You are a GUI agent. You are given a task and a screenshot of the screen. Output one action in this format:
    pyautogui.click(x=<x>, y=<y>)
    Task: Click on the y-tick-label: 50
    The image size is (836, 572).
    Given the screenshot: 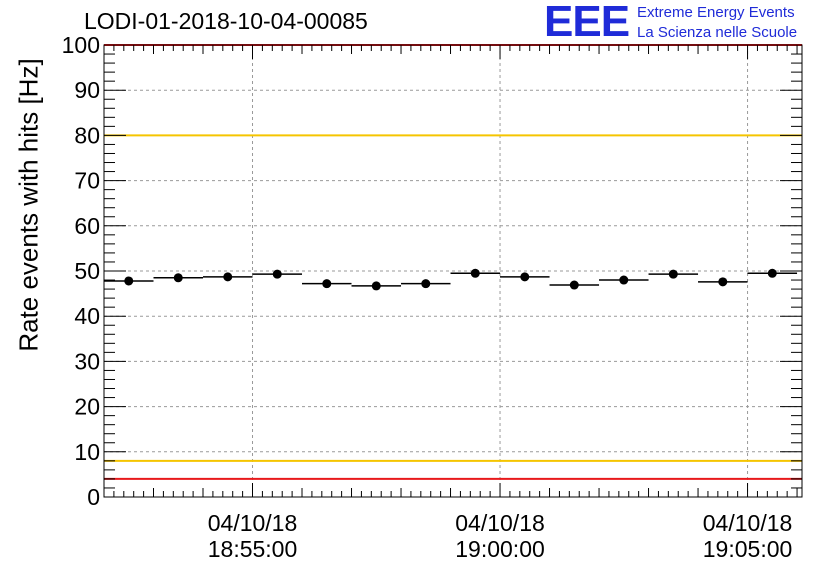 What is the action you would take?
    pyautogui.click(x=87, y=271)
    